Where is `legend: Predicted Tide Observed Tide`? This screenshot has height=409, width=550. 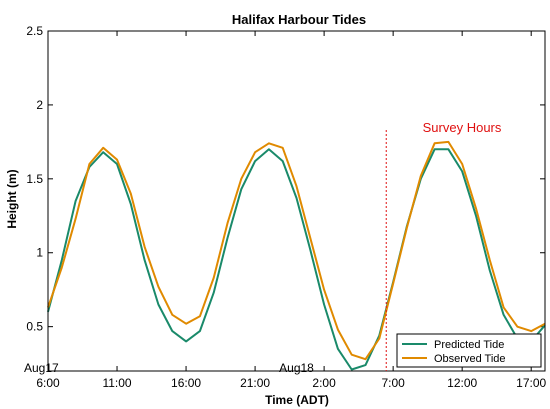
legend: Predicted Tide Observed Tide is located at coordinates (469, 350).